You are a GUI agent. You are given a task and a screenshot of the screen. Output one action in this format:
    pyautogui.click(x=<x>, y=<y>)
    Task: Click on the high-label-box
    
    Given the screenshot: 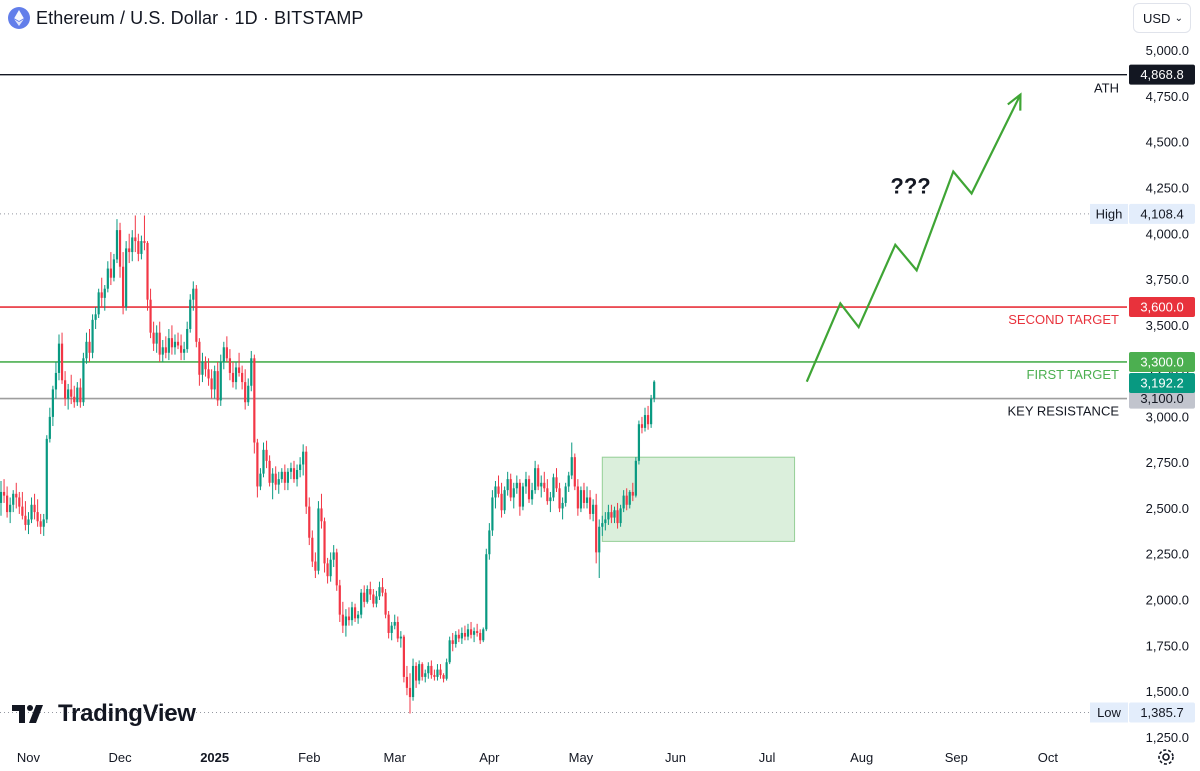 What is the action you would take?
    pyautogui.click(x=1109, y=213)
    